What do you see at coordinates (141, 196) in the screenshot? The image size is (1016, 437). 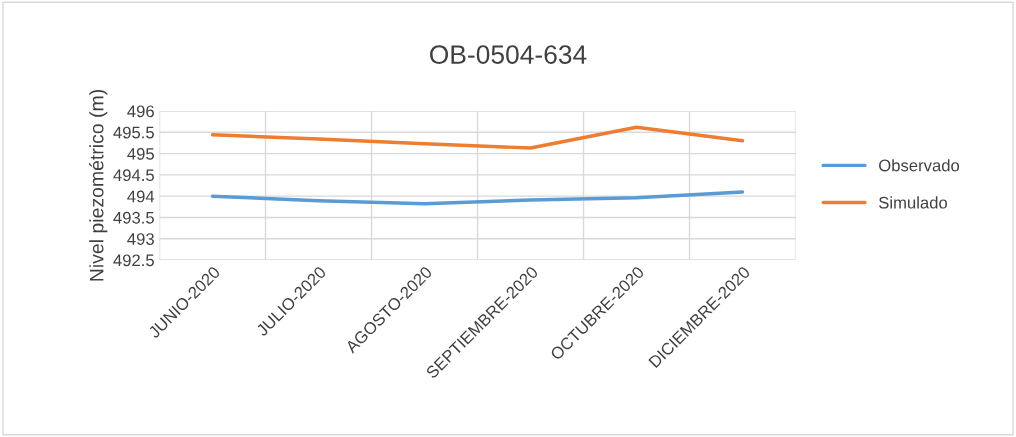 I see `y-tick-label: 494` at bounding box center [141, 196].